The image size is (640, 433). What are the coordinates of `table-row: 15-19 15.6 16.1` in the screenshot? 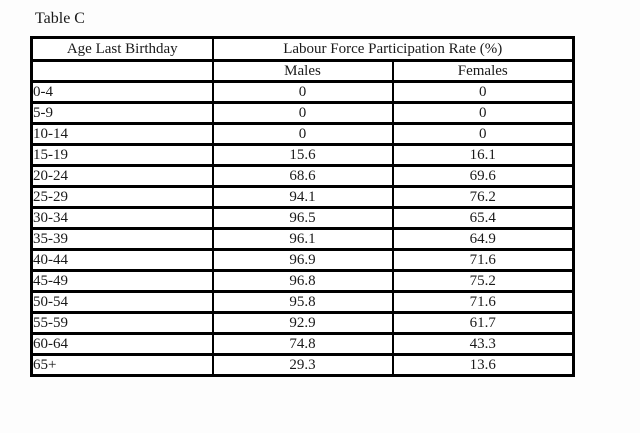 It's located at (302, 155).